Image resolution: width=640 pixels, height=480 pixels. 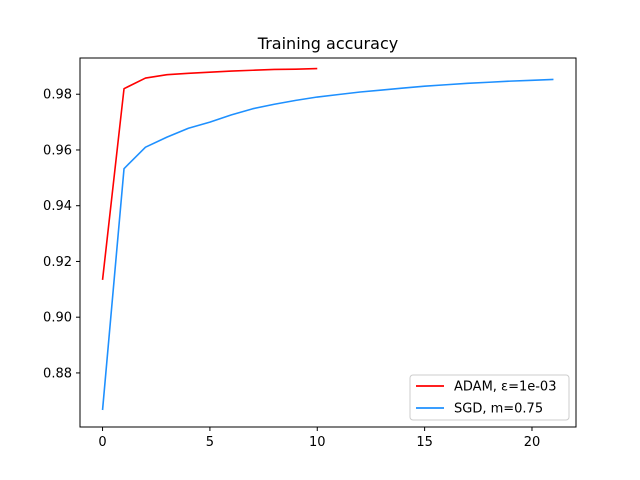 I want to click on y-tick-label: 0.90, so click(x=57, y=318).